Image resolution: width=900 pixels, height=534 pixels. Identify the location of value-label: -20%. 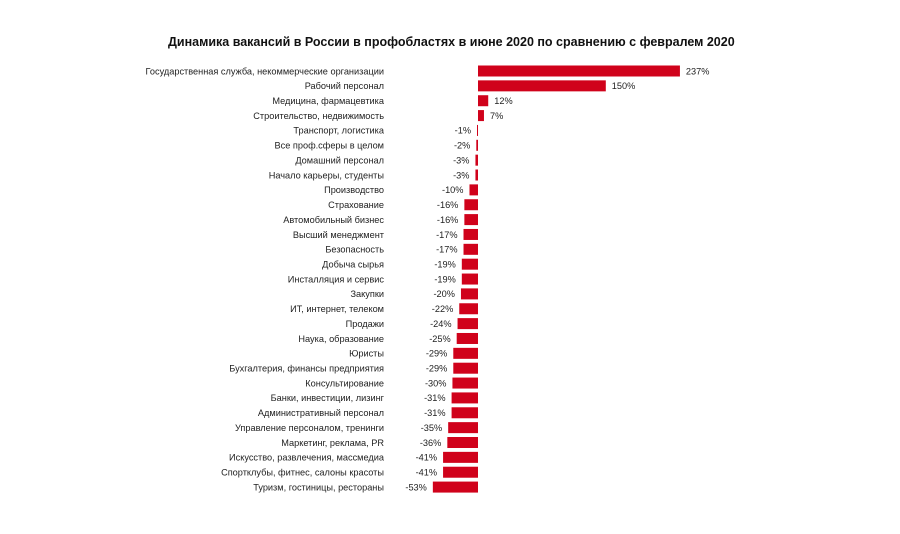
(444, 294).